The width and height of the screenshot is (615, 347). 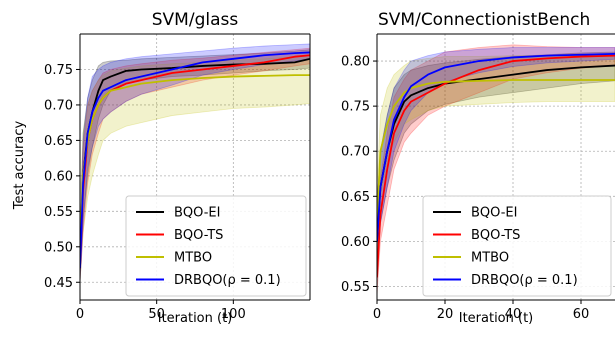 What do you see at coordinates (445, 314) in the screenshot?
I see `x-tick-label: 20` at bounding box center [445, 314].